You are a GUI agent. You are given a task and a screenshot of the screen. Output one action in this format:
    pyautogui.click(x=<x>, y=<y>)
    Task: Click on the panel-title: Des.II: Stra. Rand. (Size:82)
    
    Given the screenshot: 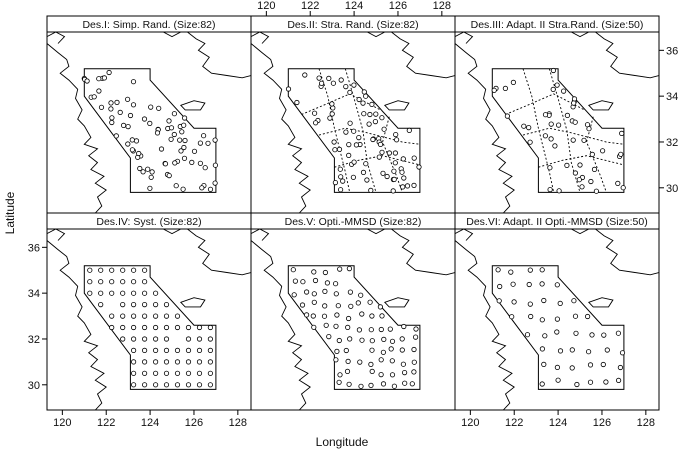 What is the action you would take?
    pyautogui.click(x=352, y=25)
    